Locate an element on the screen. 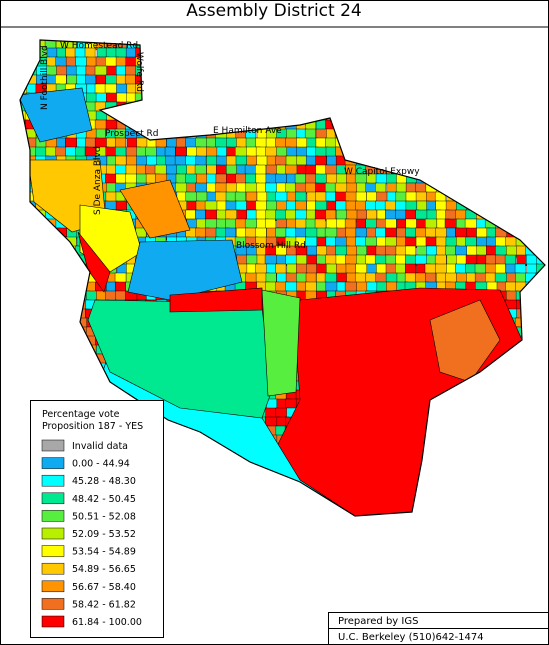 Image resolution: width=549 pixels, height=645 pixels. legend-label: 54.89 - 56.65 is located at coordinates (104, 569).